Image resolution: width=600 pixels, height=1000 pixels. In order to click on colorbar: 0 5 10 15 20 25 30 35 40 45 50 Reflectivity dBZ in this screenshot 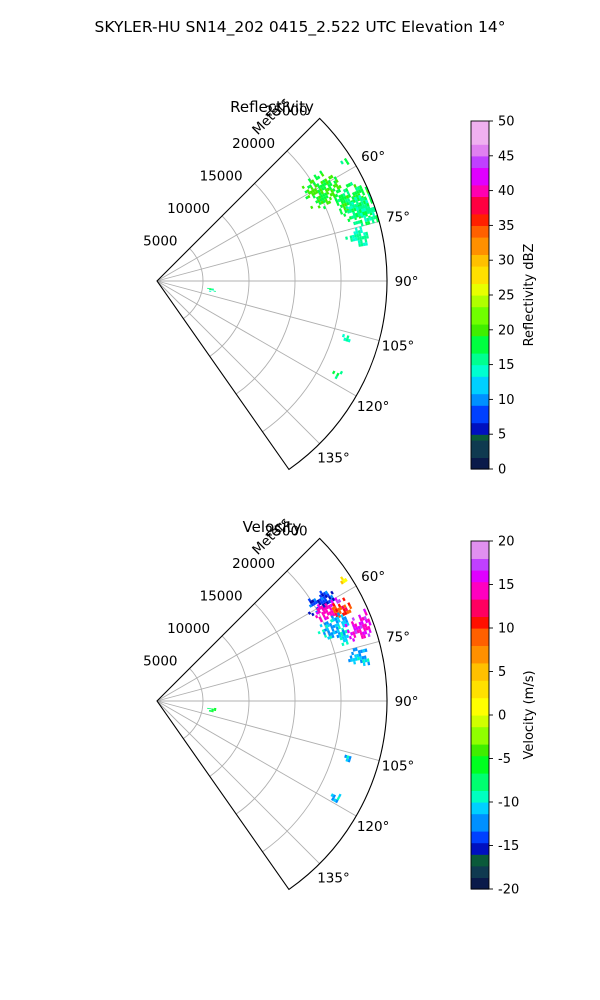, I will do `click(503, 296)`.